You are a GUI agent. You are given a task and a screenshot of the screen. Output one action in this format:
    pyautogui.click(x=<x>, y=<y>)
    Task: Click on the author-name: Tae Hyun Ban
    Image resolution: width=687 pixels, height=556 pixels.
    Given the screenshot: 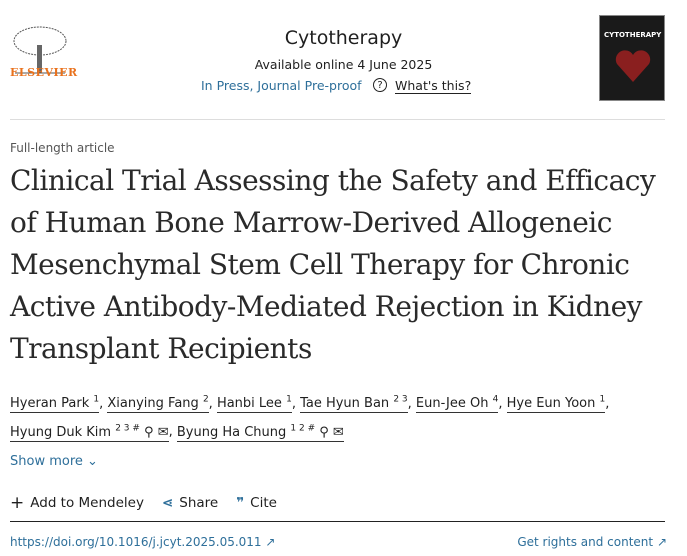 What is the action you would take?
    pyautogui.click(x=345, y=404)
    